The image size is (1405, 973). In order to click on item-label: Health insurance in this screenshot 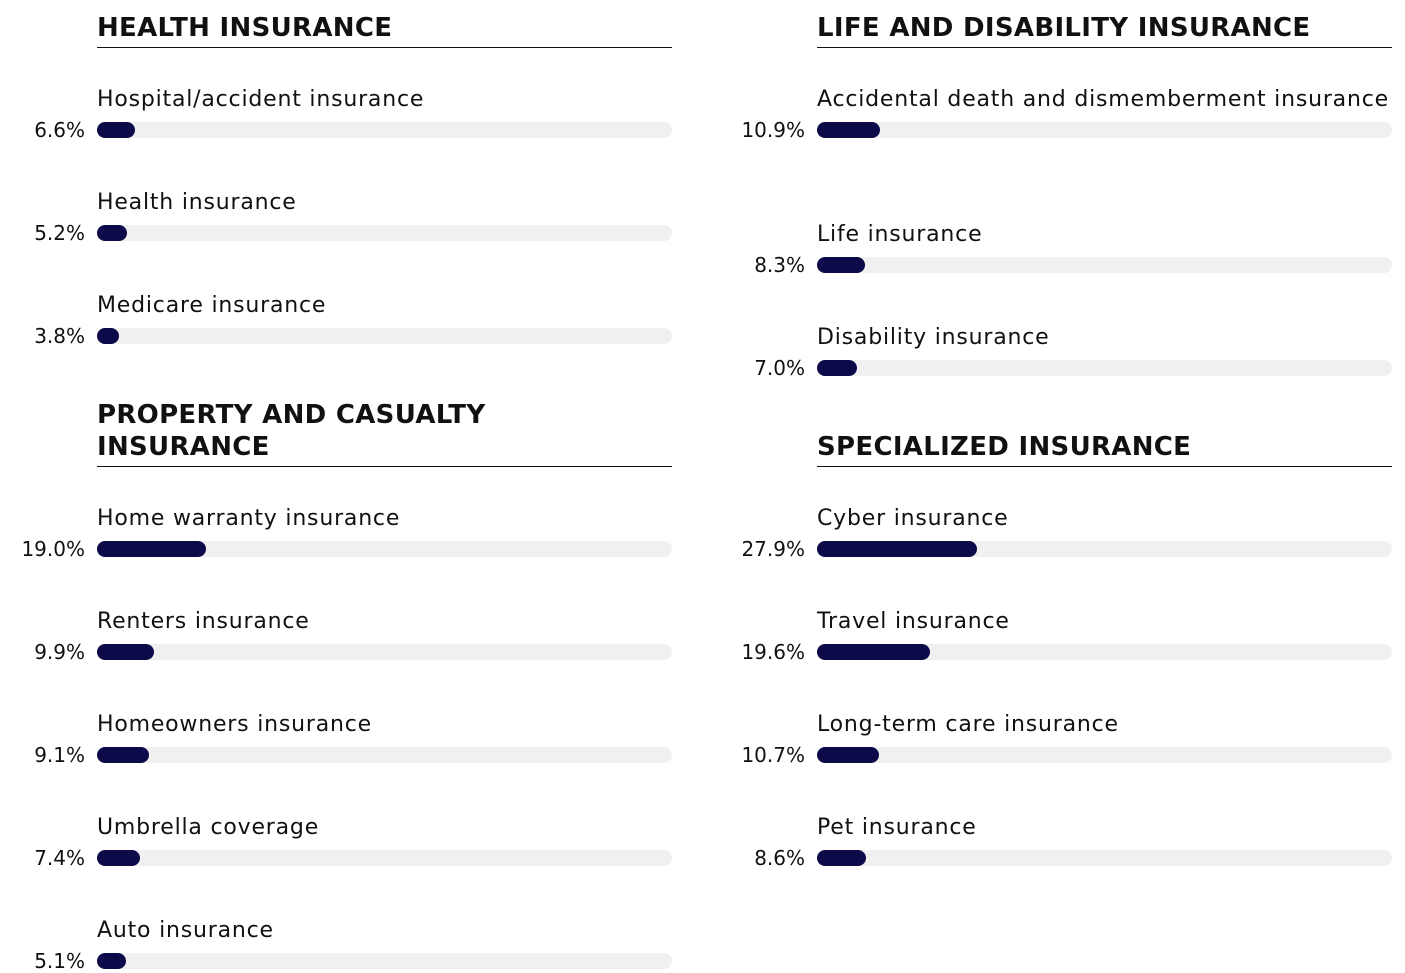, I will do `click(197, 202)`.